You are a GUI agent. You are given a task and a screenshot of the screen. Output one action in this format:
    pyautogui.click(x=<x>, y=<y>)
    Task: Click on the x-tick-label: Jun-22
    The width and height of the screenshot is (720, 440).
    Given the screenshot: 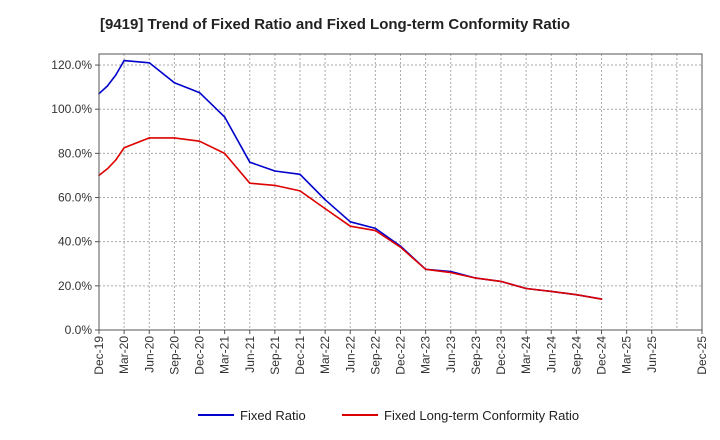 What is the action you would take?
    pyautogui.click(x=350, y=354)
    